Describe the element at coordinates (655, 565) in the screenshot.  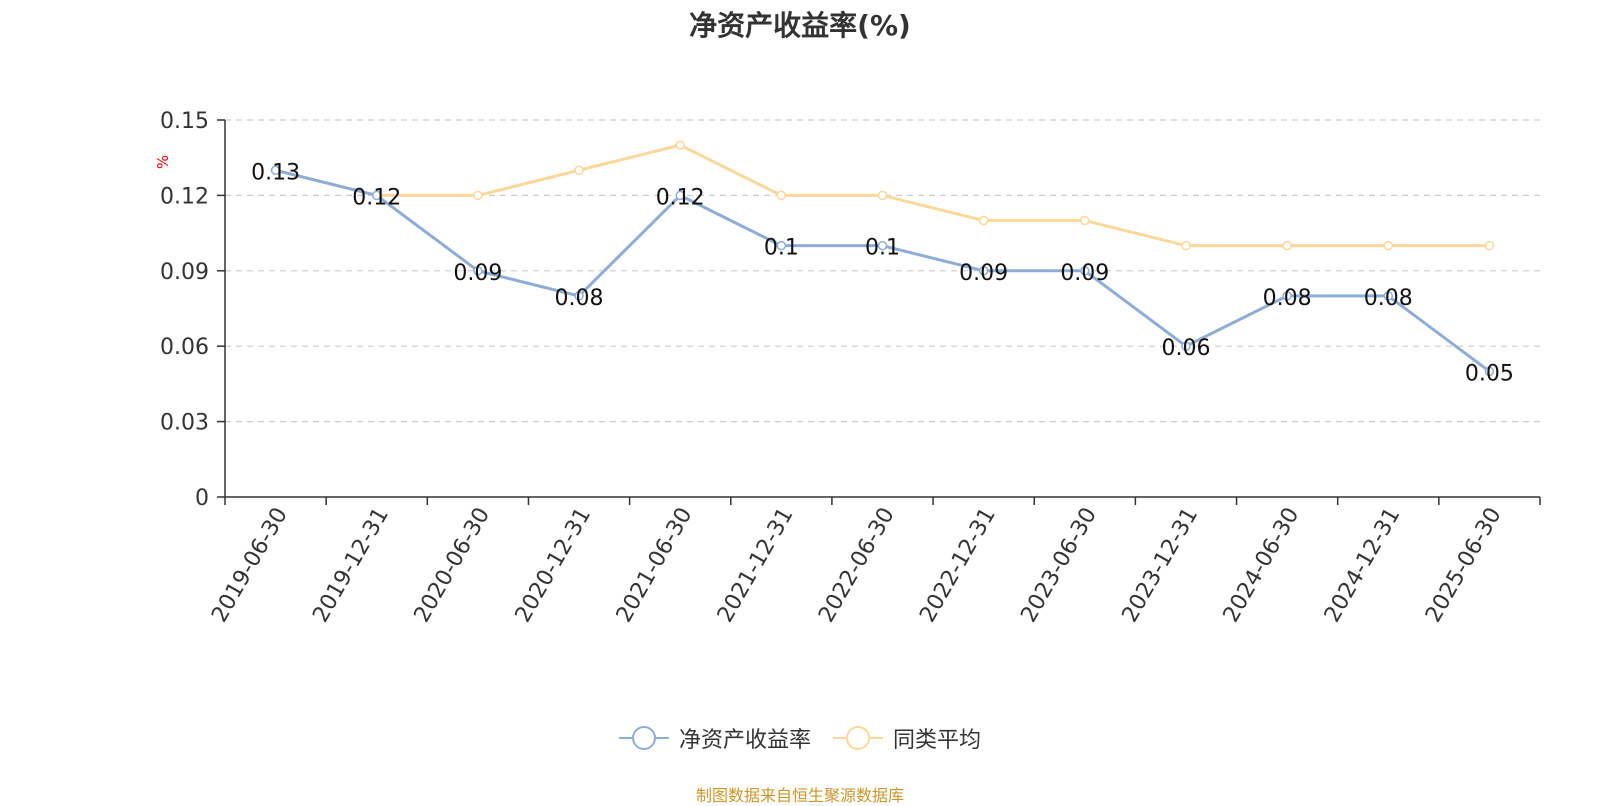
I see `x-tick-label: 2021-06-30` at that location.